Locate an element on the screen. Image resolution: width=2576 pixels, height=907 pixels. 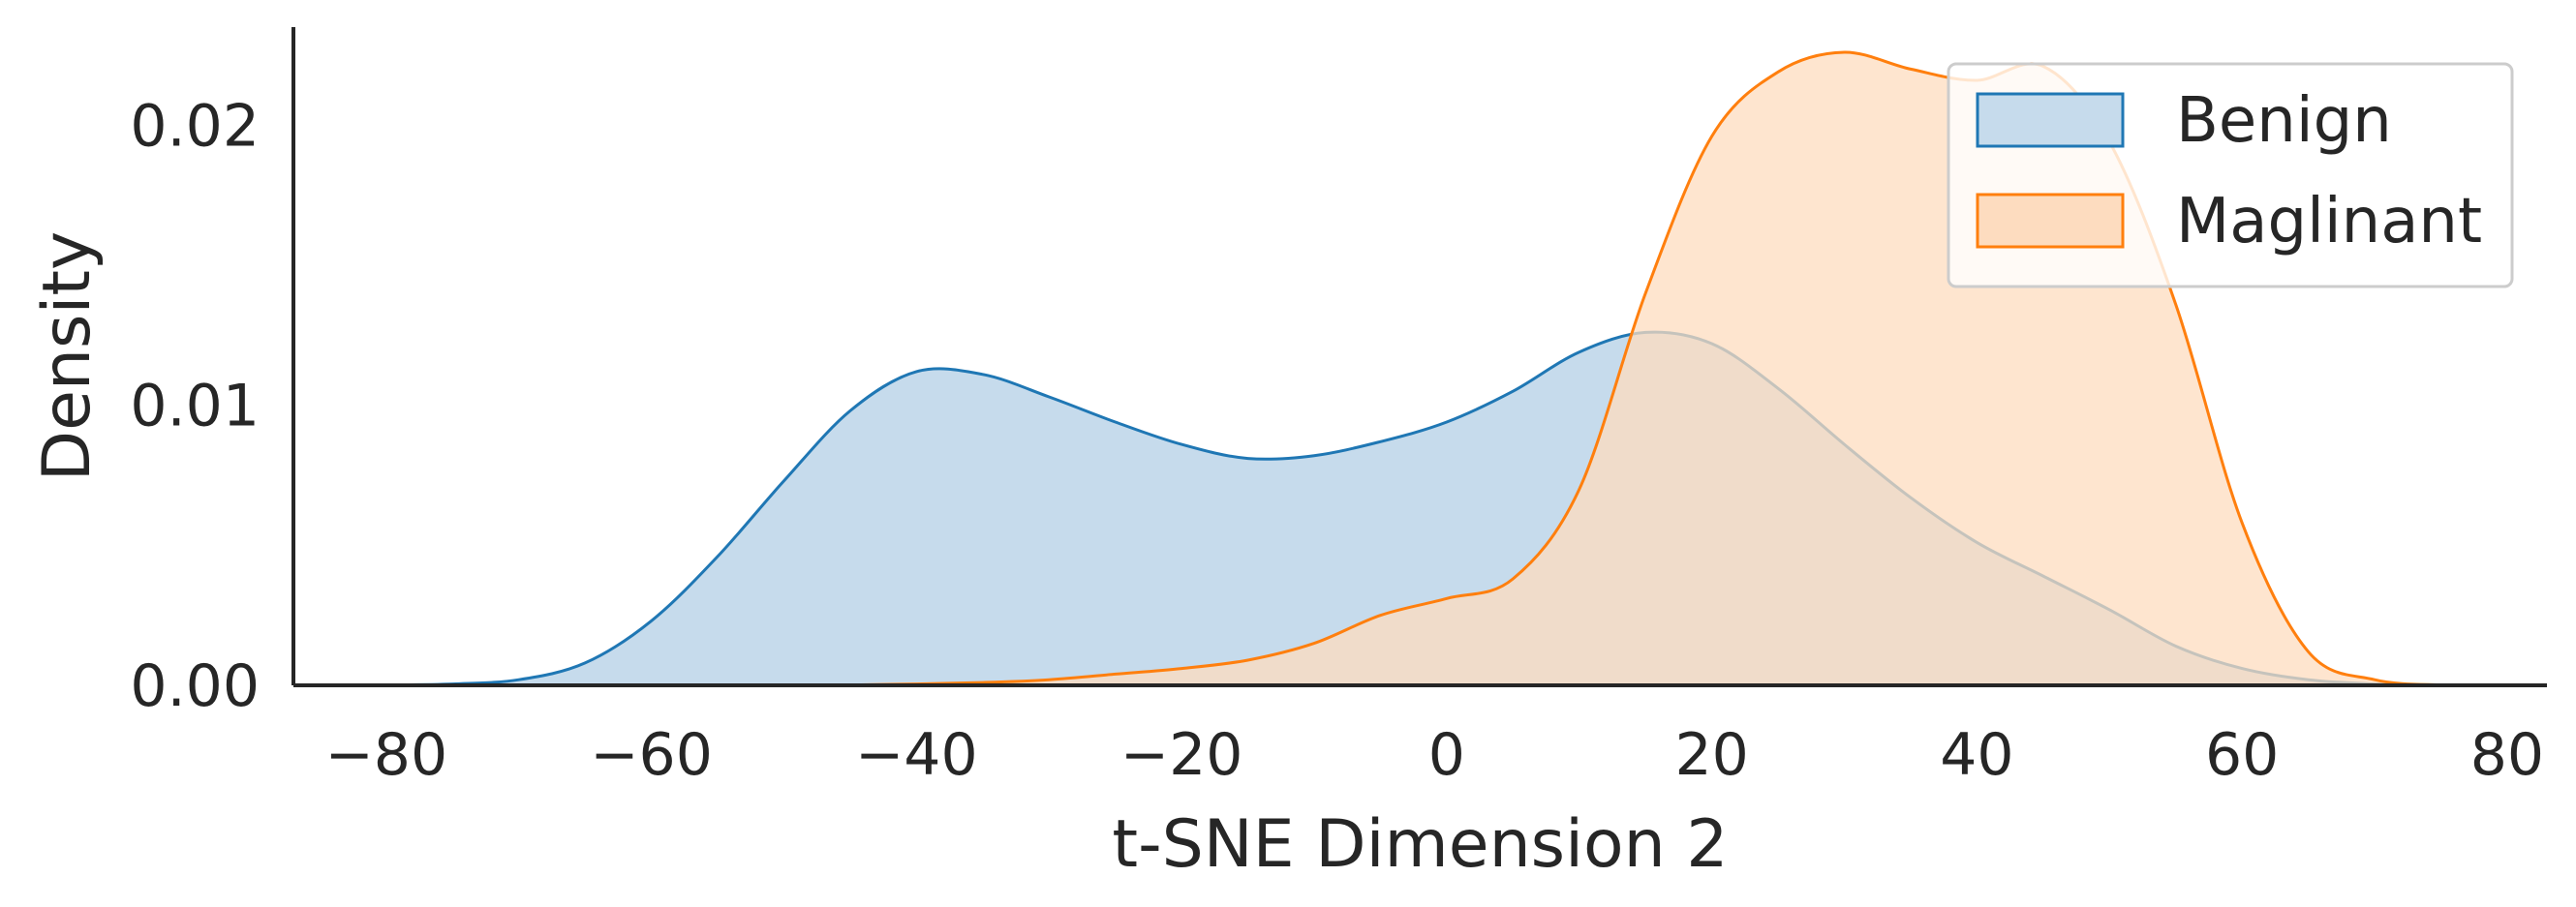
x-tick-label: 20 is located at coordinates (1711, 755).